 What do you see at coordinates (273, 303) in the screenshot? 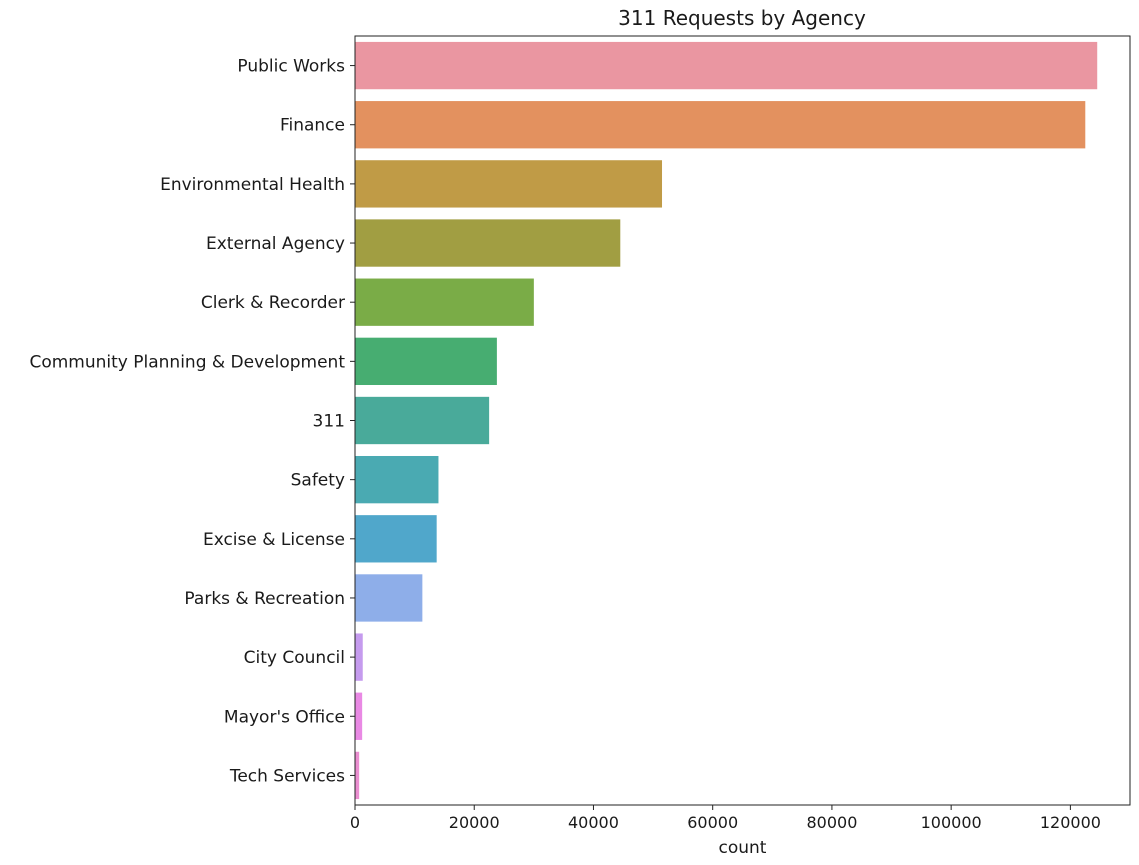
I see `y-tick-label: Clerk & Recorder` at bounding box center [273, 303].